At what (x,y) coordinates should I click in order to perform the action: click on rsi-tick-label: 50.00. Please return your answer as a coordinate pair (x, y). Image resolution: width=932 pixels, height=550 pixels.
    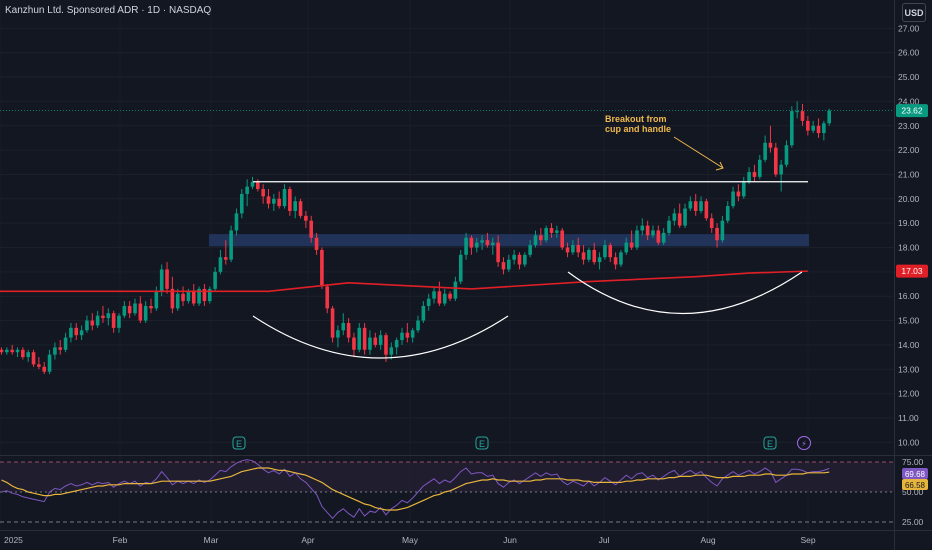
    Looking at the image, I should click on (913, 492).